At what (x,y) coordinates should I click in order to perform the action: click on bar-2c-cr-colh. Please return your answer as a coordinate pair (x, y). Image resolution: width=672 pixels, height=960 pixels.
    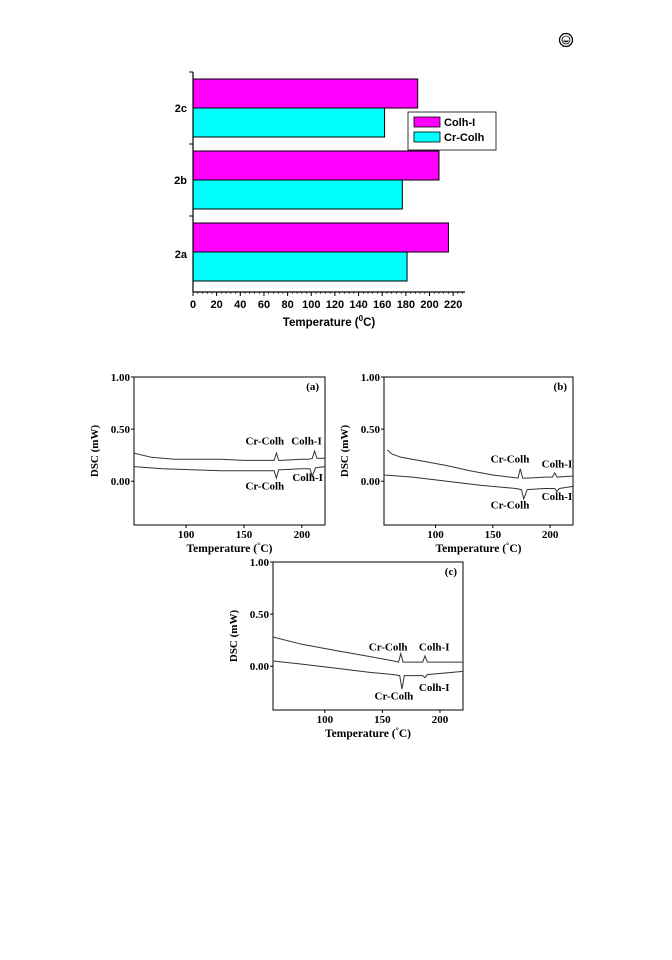
    Looking at the image, I should click on (289, 122).